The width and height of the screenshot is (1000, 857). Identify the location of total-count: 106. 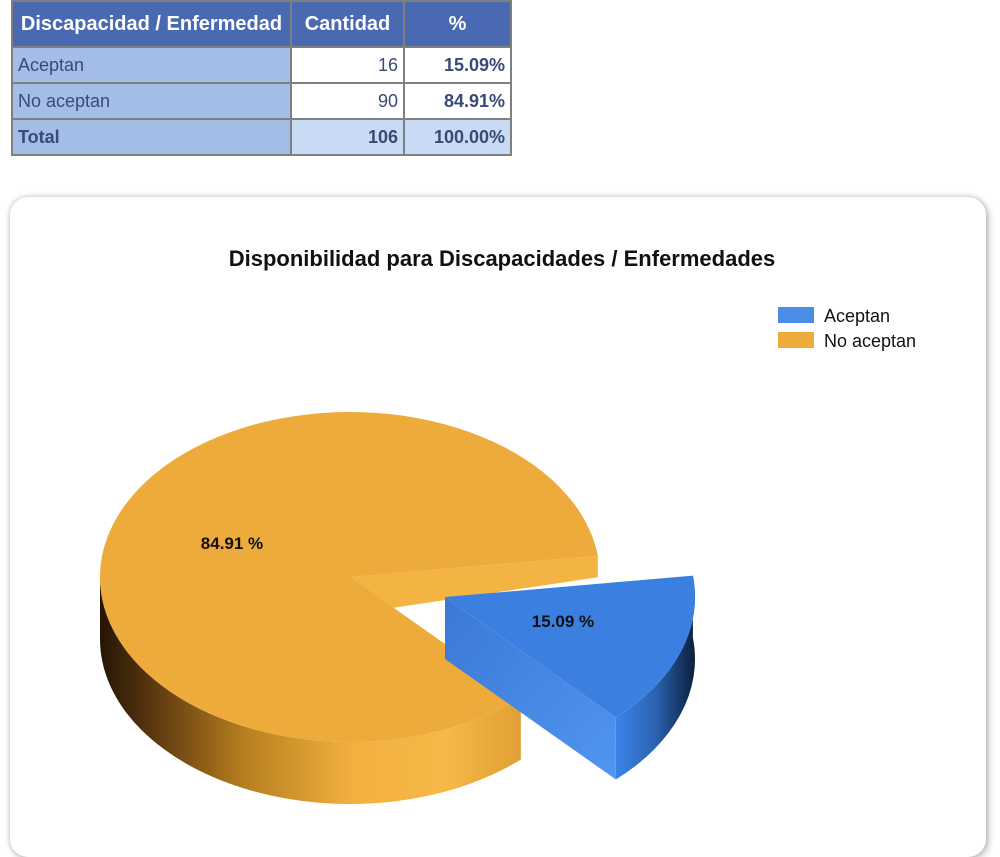
(347, 137).